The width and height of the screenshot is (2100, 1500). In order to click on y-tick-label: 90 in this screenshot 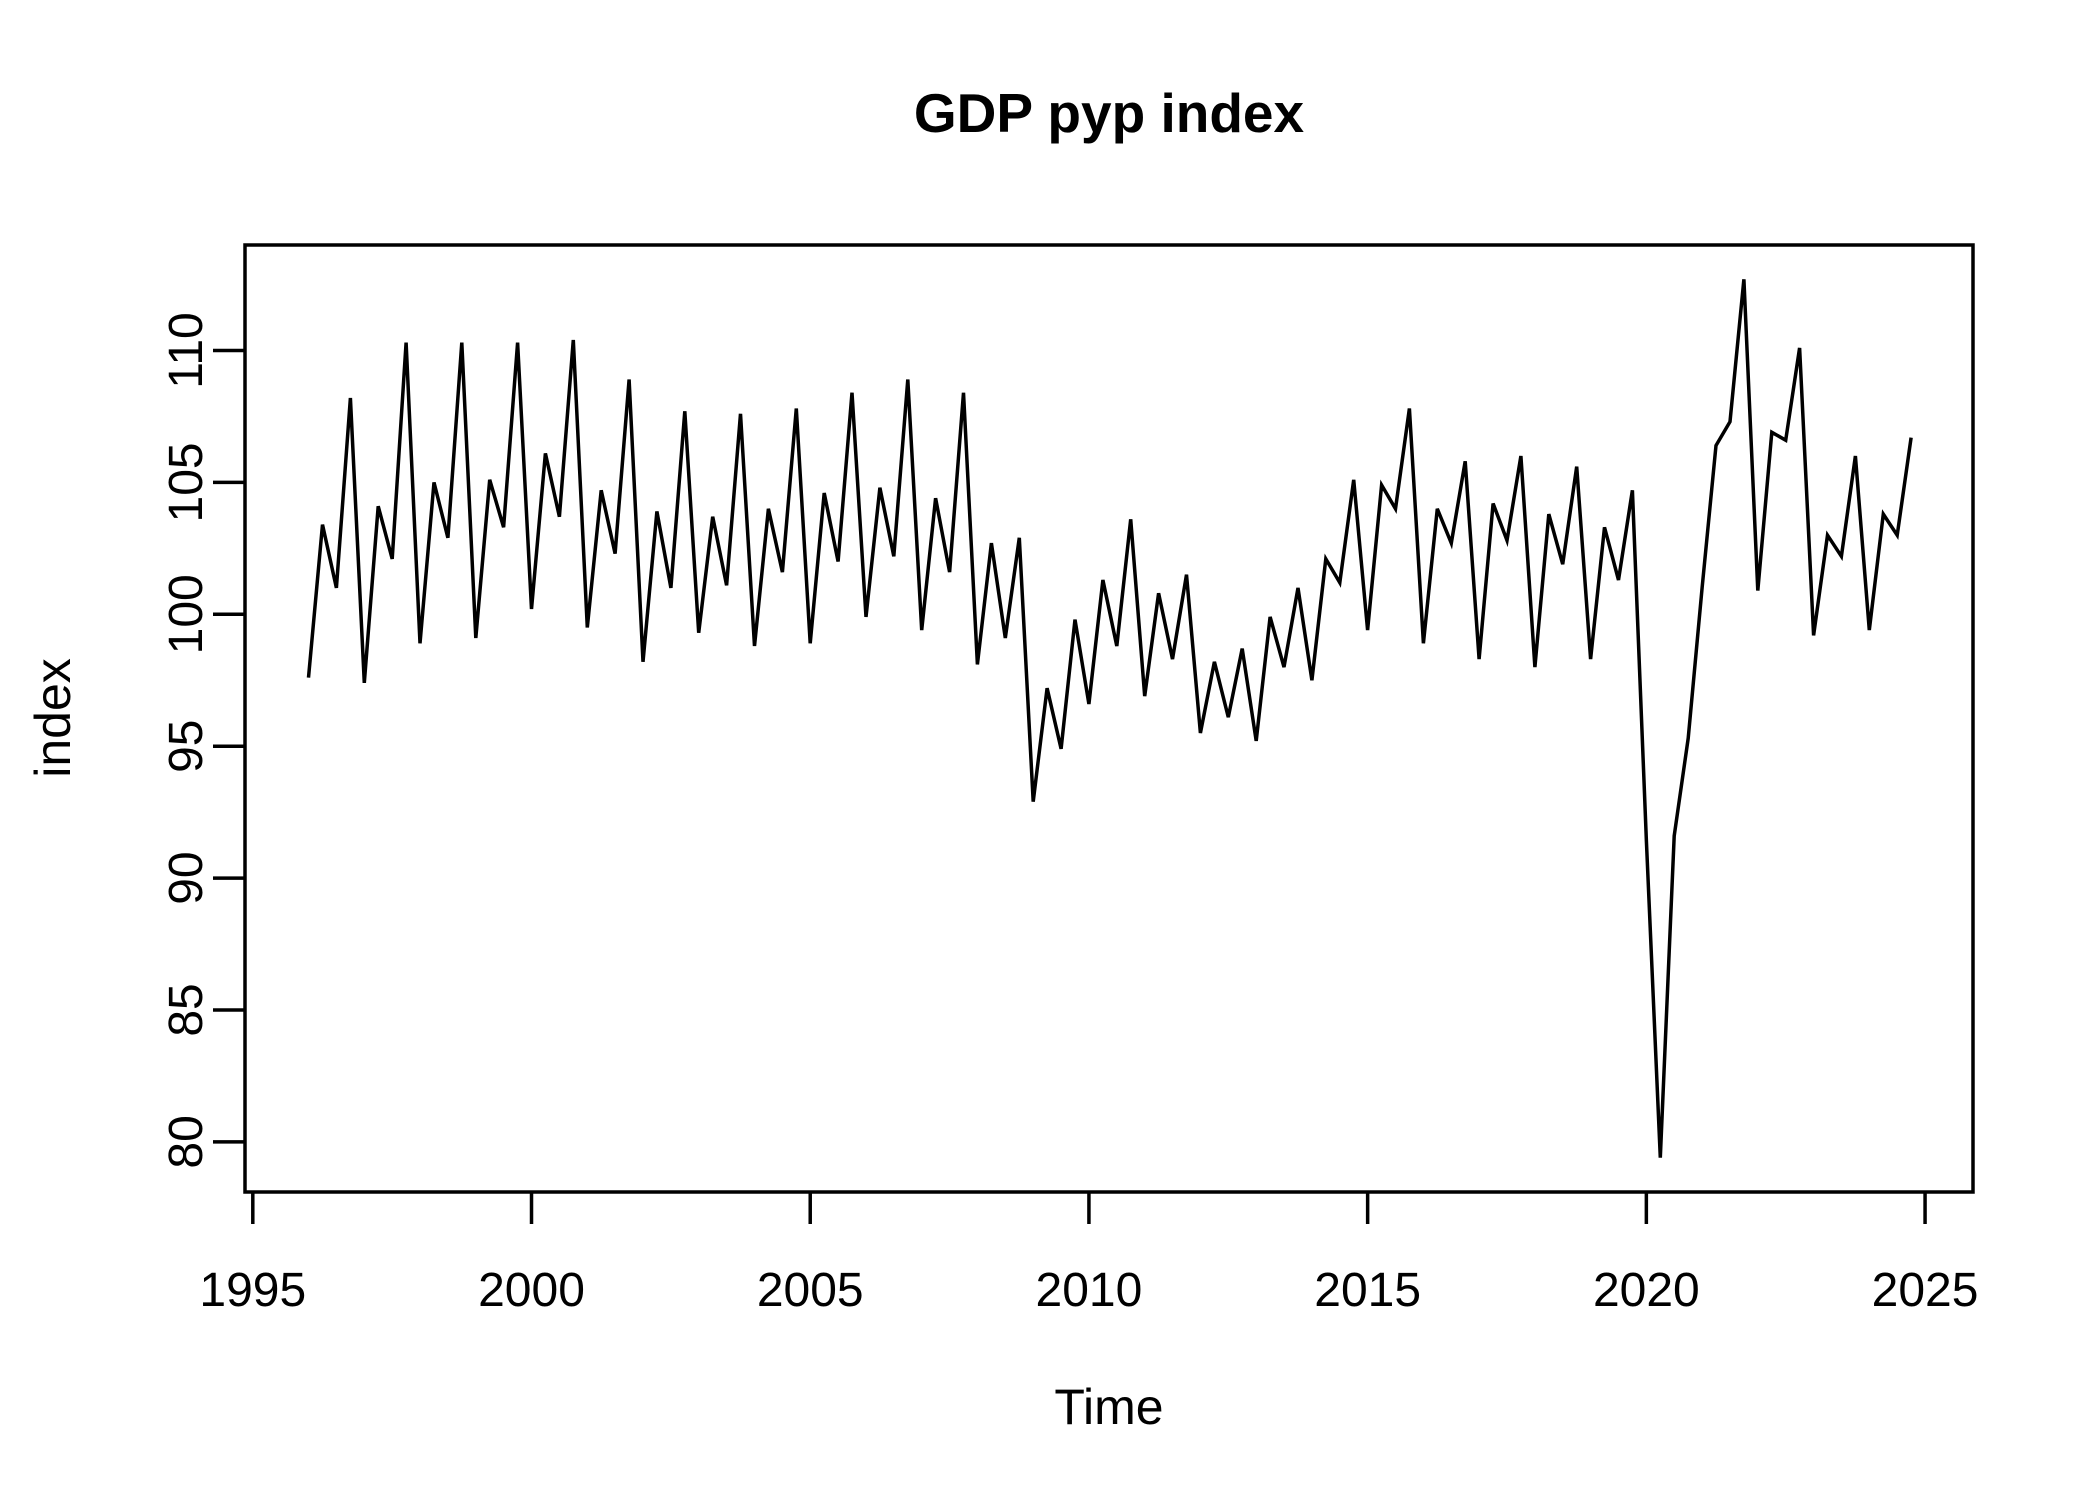, I will do `click(186, 877)`.